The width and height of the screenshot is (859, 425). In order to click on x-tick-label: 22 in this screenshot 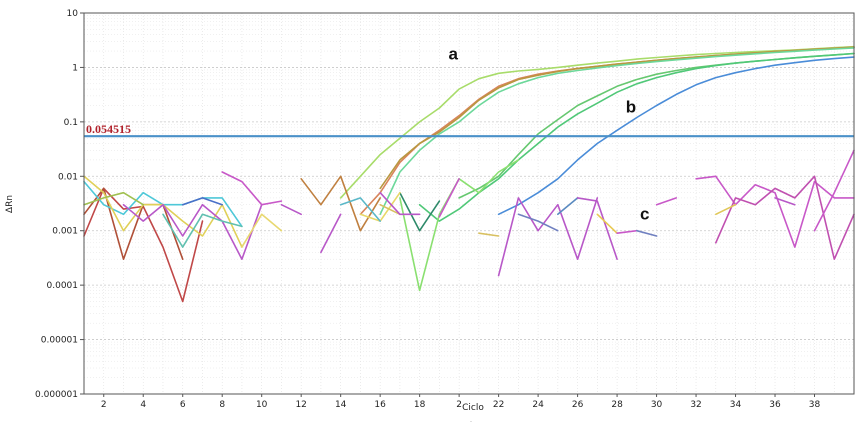, I will do `click(498, 405)`.